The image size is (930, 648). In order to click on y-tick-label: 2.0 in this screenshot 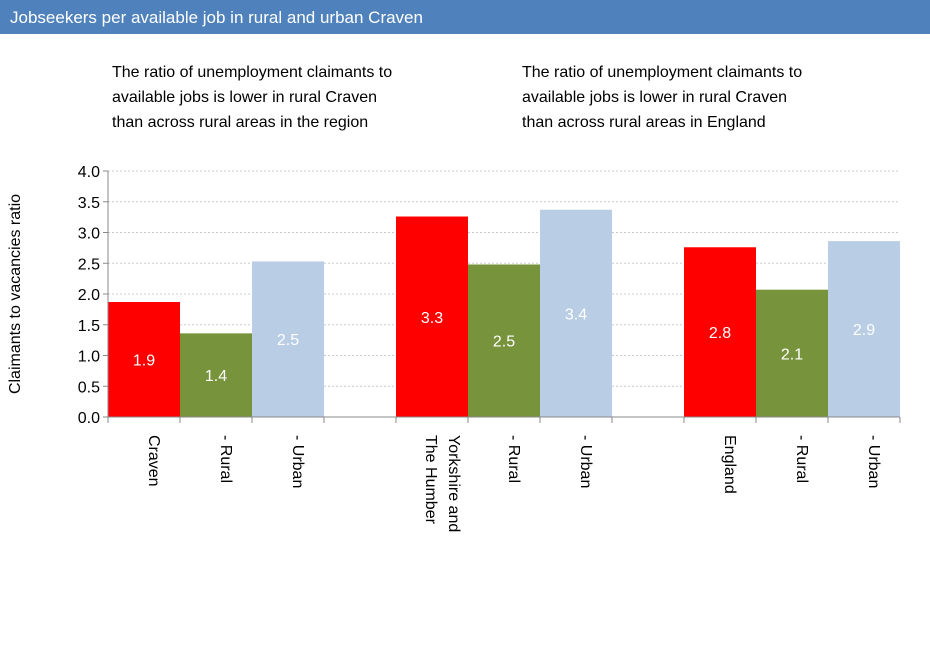, I will do `click(89, 295)`.